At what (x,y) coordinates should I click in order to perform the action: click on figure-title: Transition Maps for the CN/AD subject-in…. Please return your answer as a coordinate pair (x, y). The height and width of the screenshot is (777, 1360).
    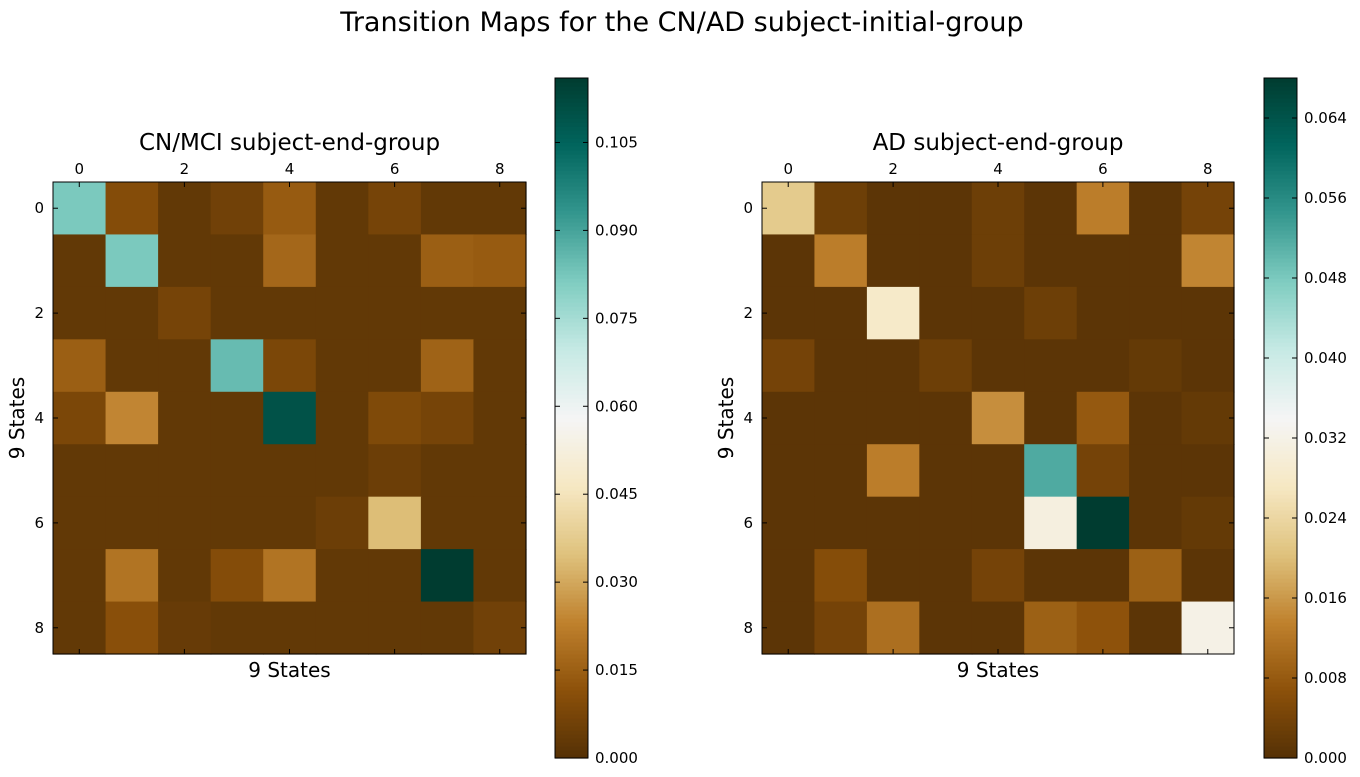
    Looking at the image, I should click on (681, 22).